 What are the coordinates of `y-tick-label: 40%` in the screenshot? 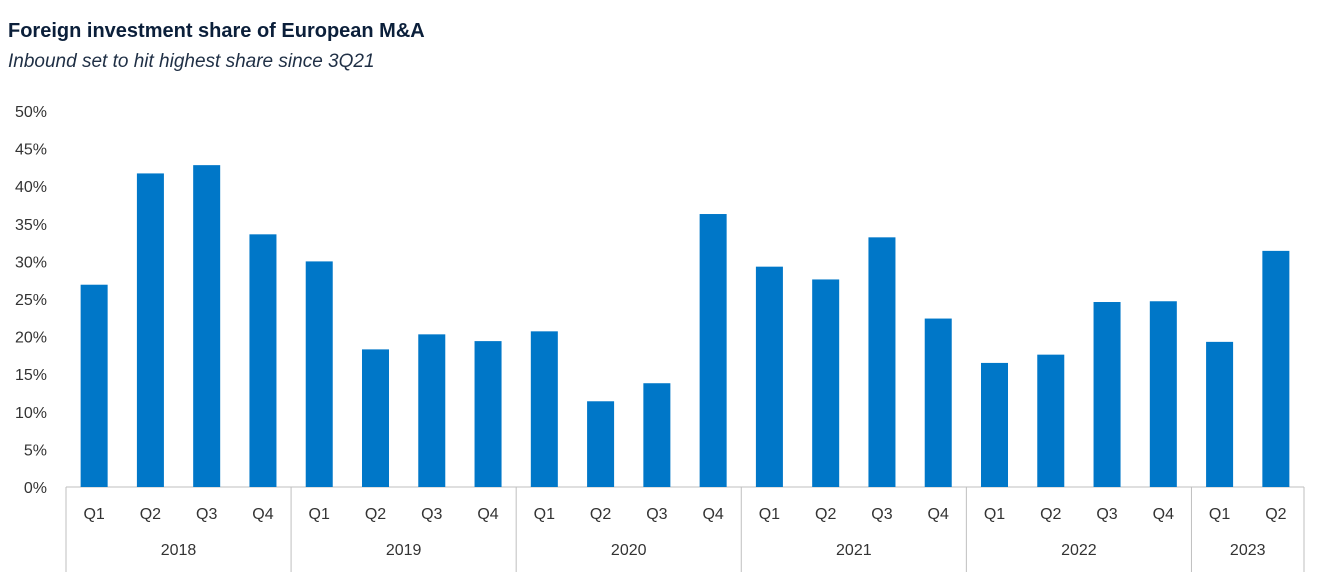 It's located at (31, 187).